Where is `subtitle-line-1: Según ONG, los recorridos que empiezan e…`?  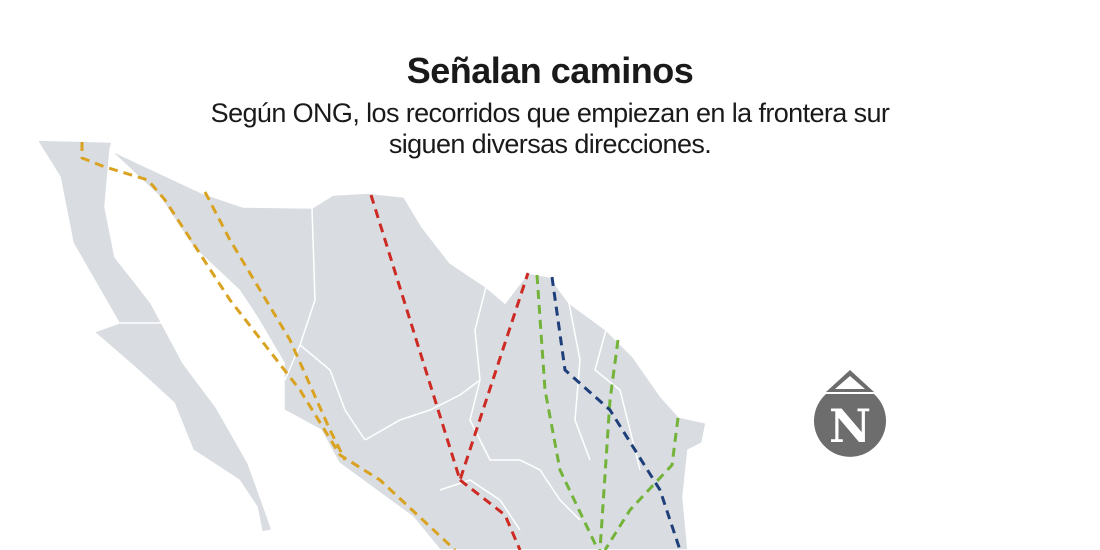 subtitle-line-1: Según ONG, los recorridos que empiezan e… is located at coordinates (550, 113).